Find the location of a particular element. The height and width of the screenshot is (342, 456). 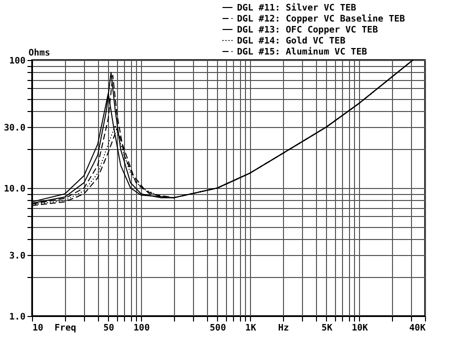

legend-label: DGL #11: Silver VC TEB is located at coordinates (297, 8).